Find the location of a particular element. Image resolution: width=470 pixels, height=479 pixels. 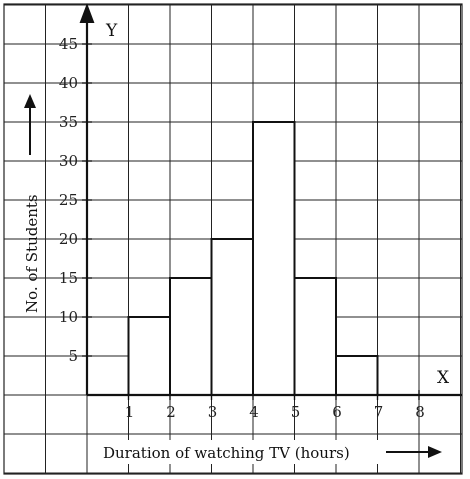

x-tick-label: 6 is located at coordinates (337, 412).